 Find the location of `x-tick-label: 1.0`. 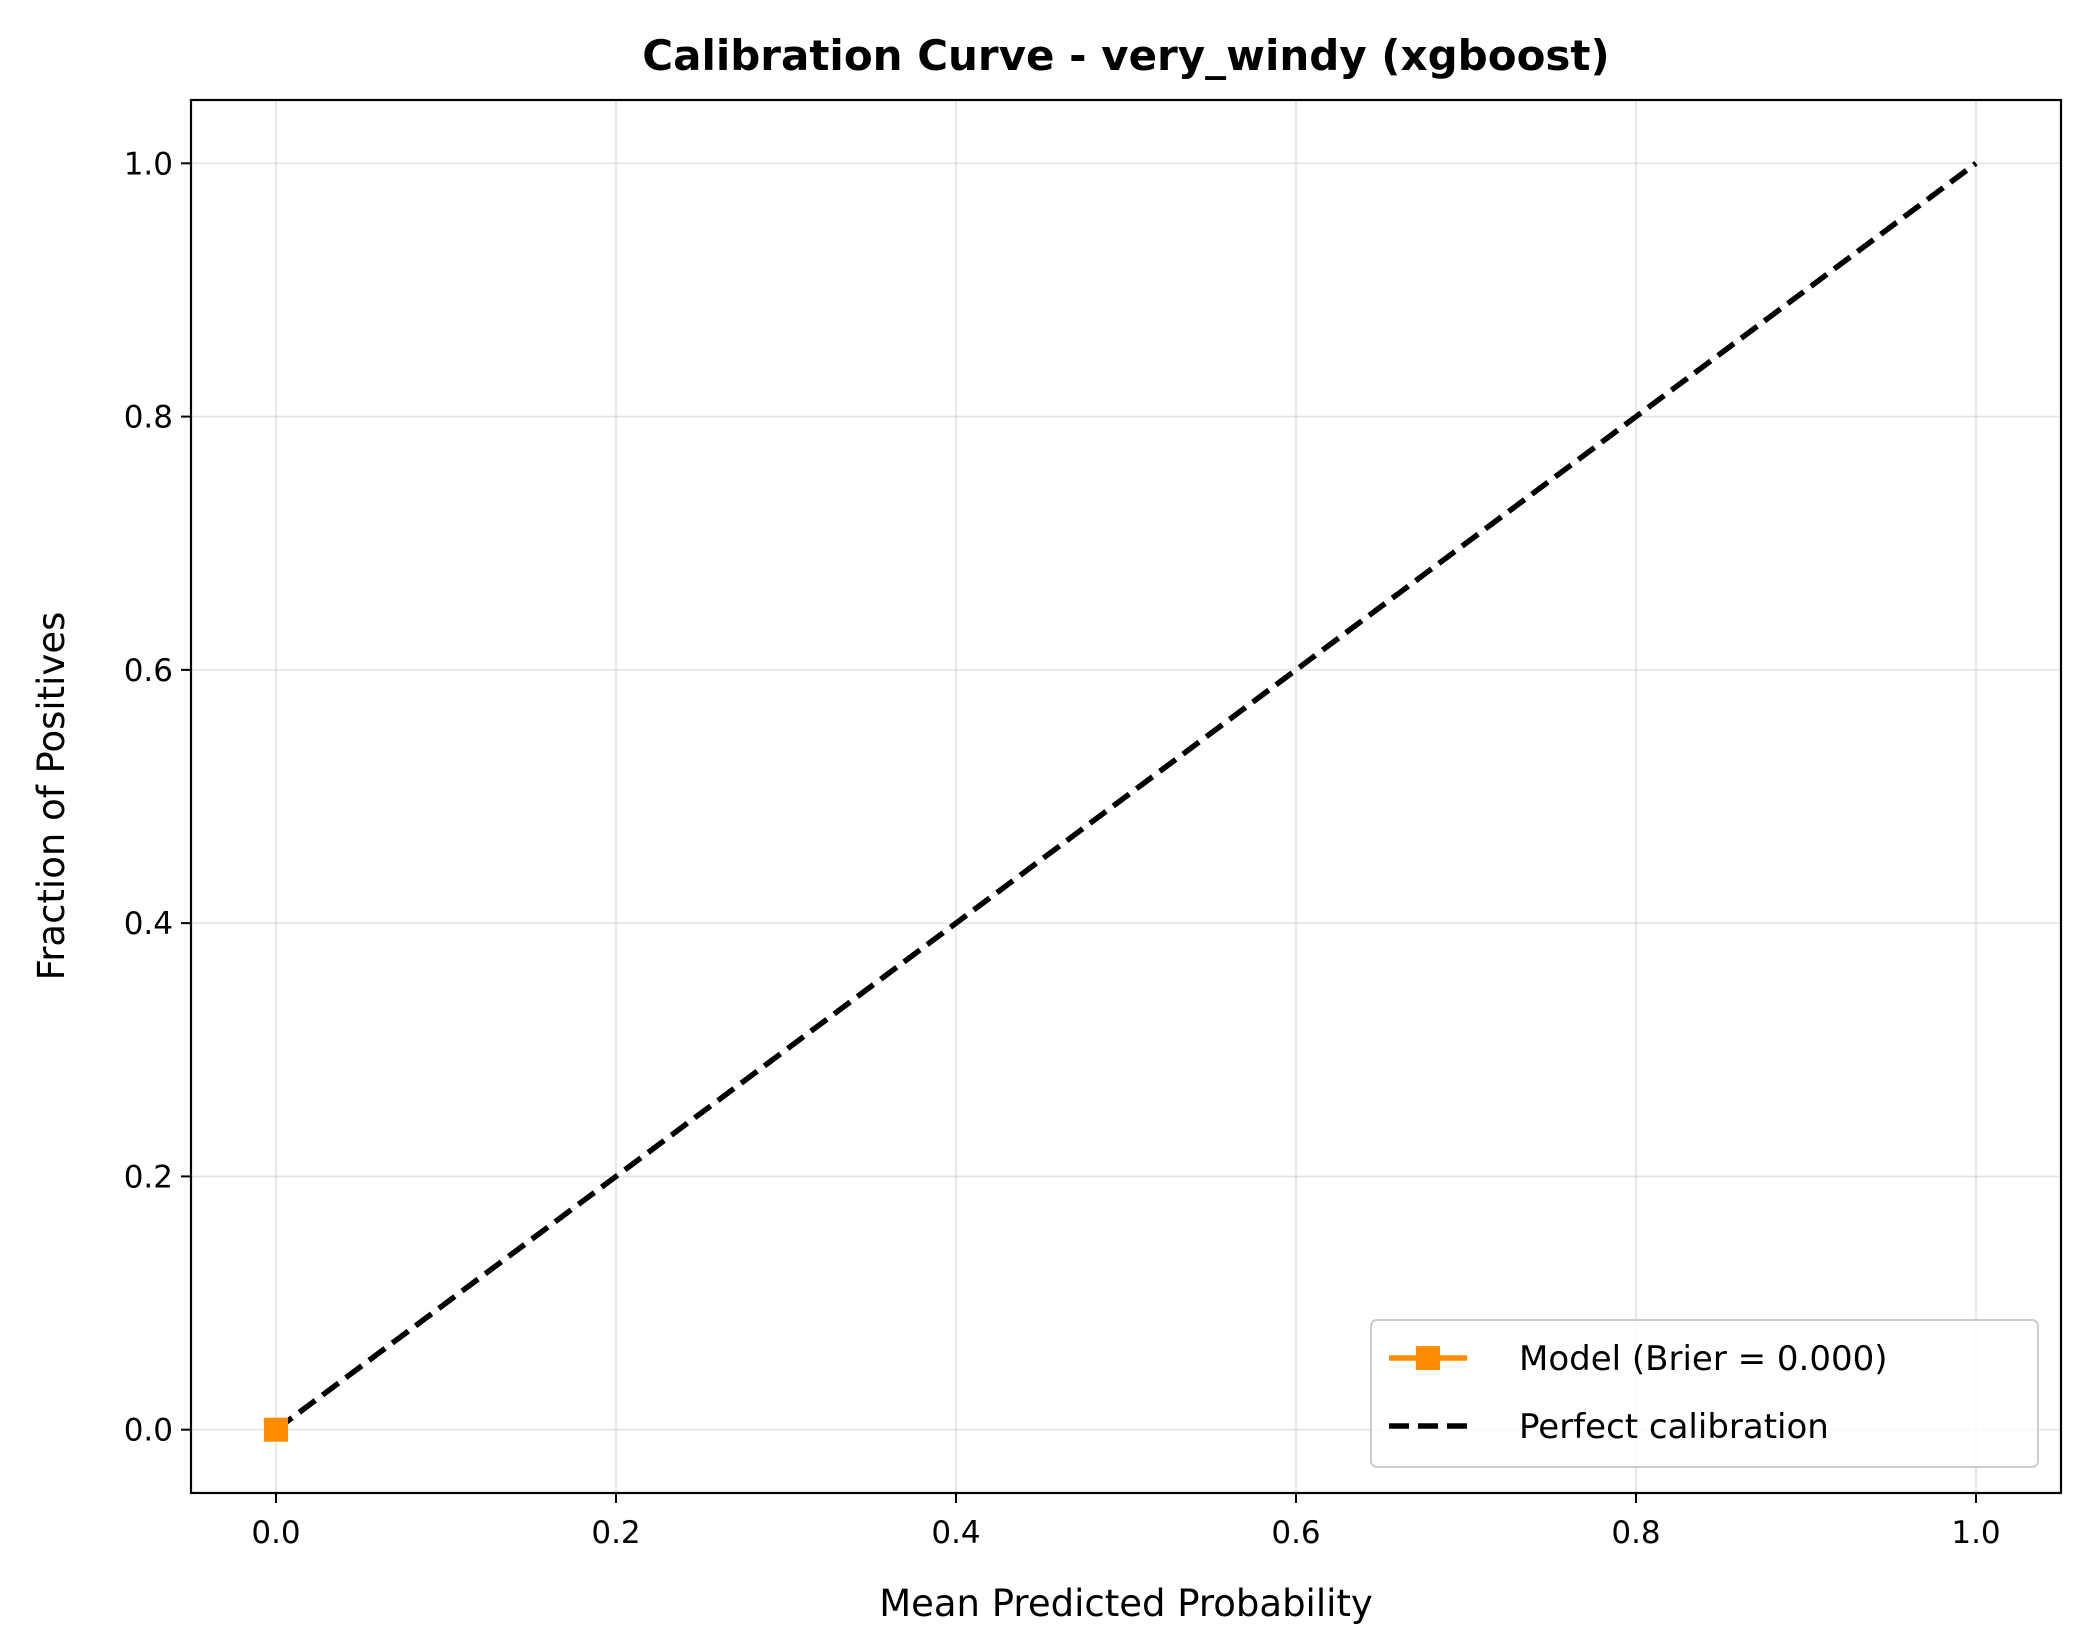

x-tick-label: 1.0 is located at coordinates (1975, 1533).